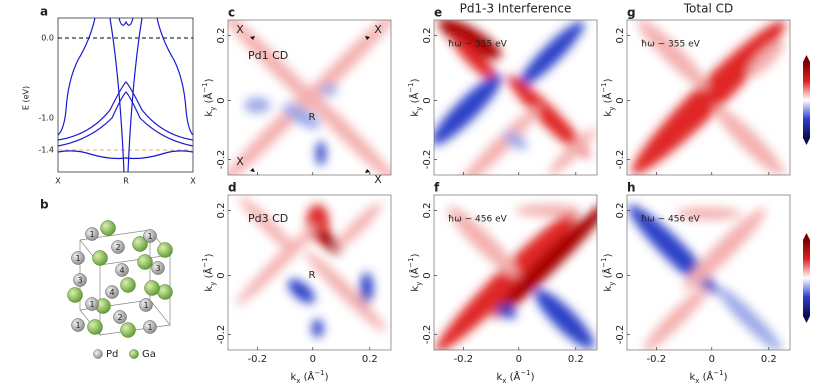  I want to click on x-tick-label: 0, so click(712, 359).